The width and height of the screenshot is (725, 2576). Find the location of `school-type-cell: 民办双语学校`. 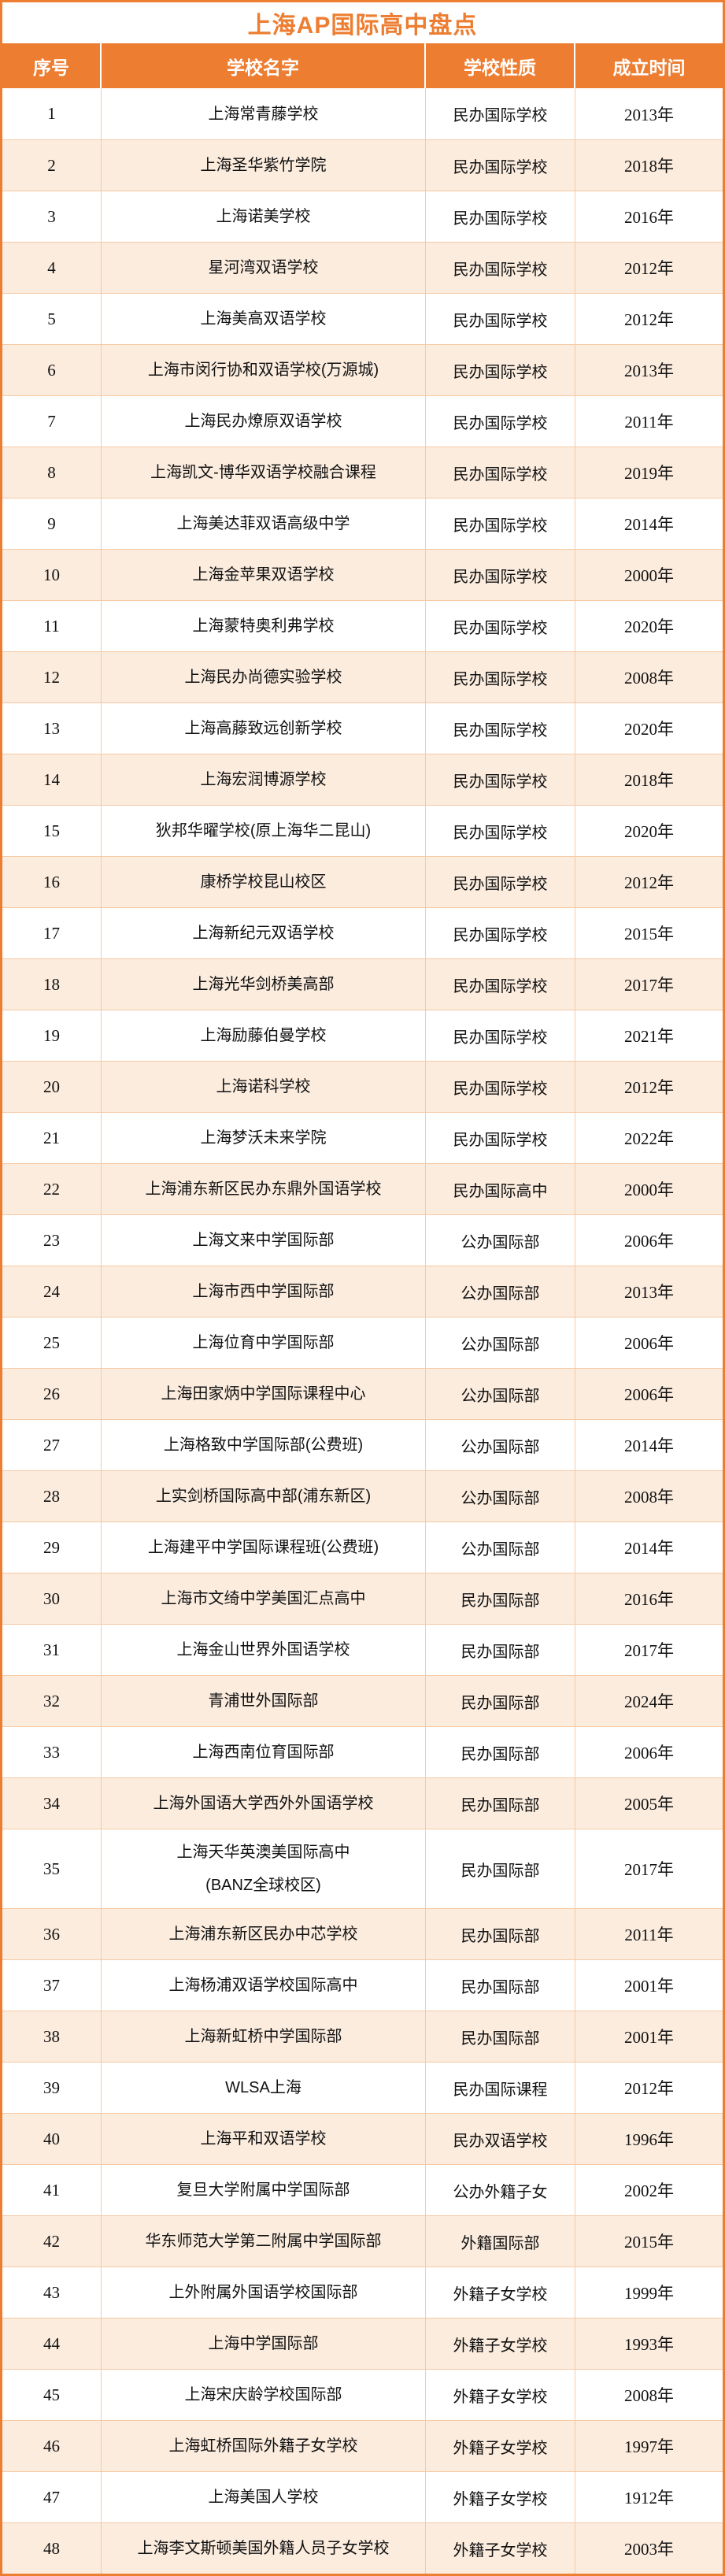

school-type-cell: 民办双语学校 is located at coordinates (500, 2139).